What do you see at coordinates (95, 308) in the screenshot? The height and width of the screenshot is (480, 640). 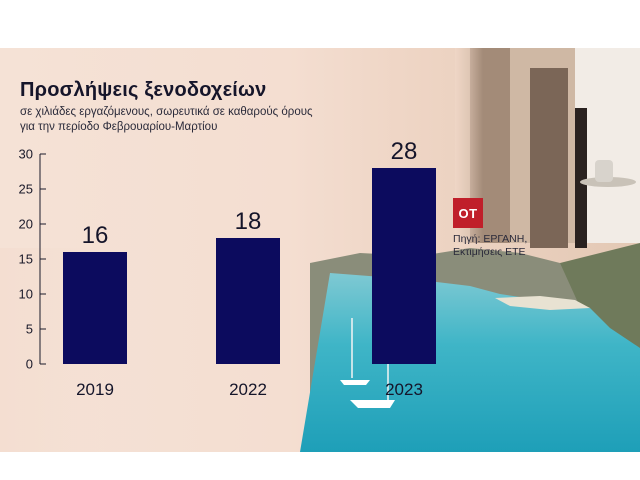 I see `bar-2019` at bounding box center [95, 308].